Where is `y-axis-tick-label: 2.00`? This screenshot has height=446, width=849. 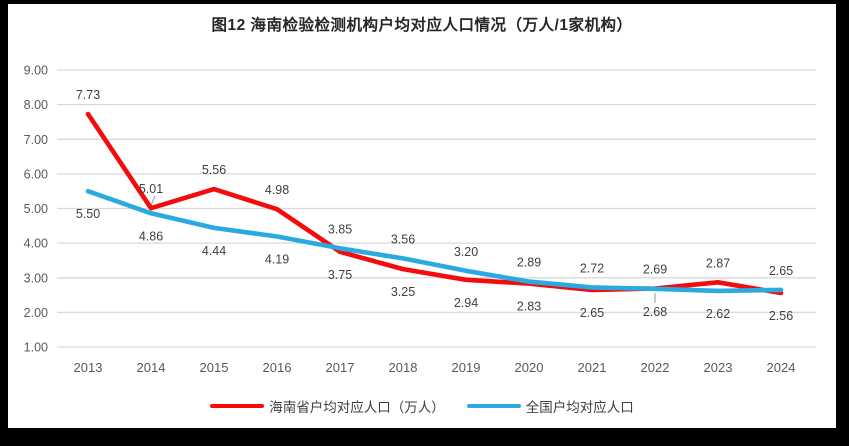
y-axis-tick-label: 2.00 is located at coordinates (36, 313).